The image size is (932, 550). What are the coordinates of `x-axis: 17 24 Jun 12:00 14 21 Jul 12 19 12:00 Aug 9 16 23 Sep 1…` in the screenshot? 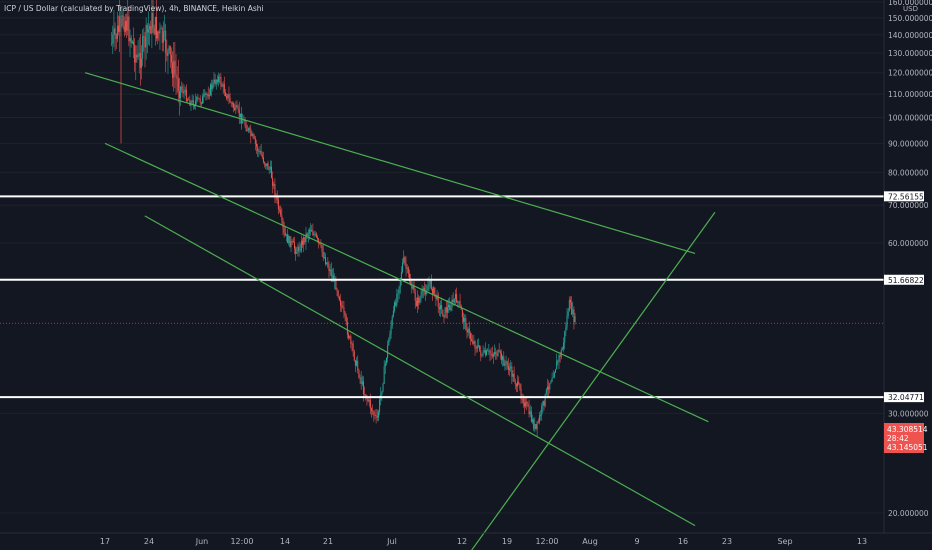 It's located at (483, 541).